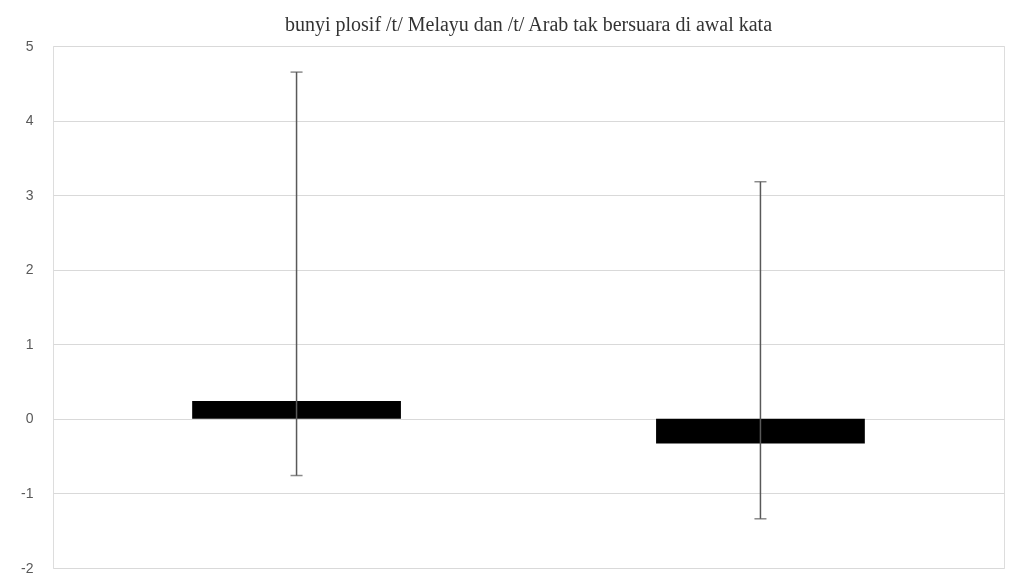  Describe the element at coordinates (29, 194) in the screenshot. I see `y-tick-label: 3` at that location.